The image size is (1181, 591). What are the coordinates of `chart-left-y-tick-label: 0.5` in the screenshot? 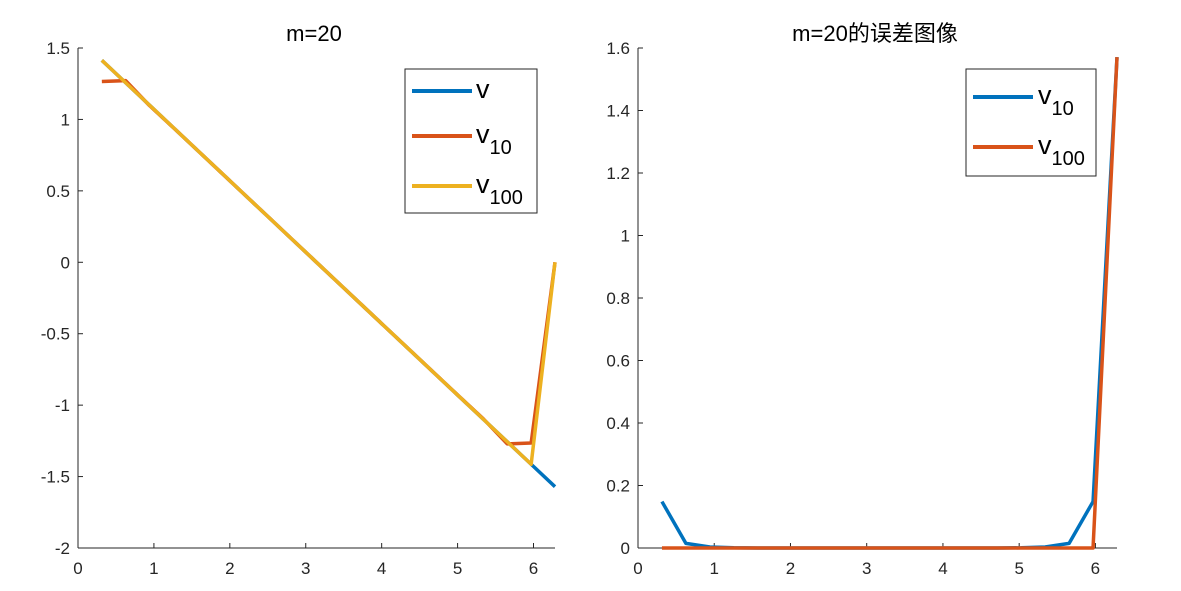 It's located at (58, 191).